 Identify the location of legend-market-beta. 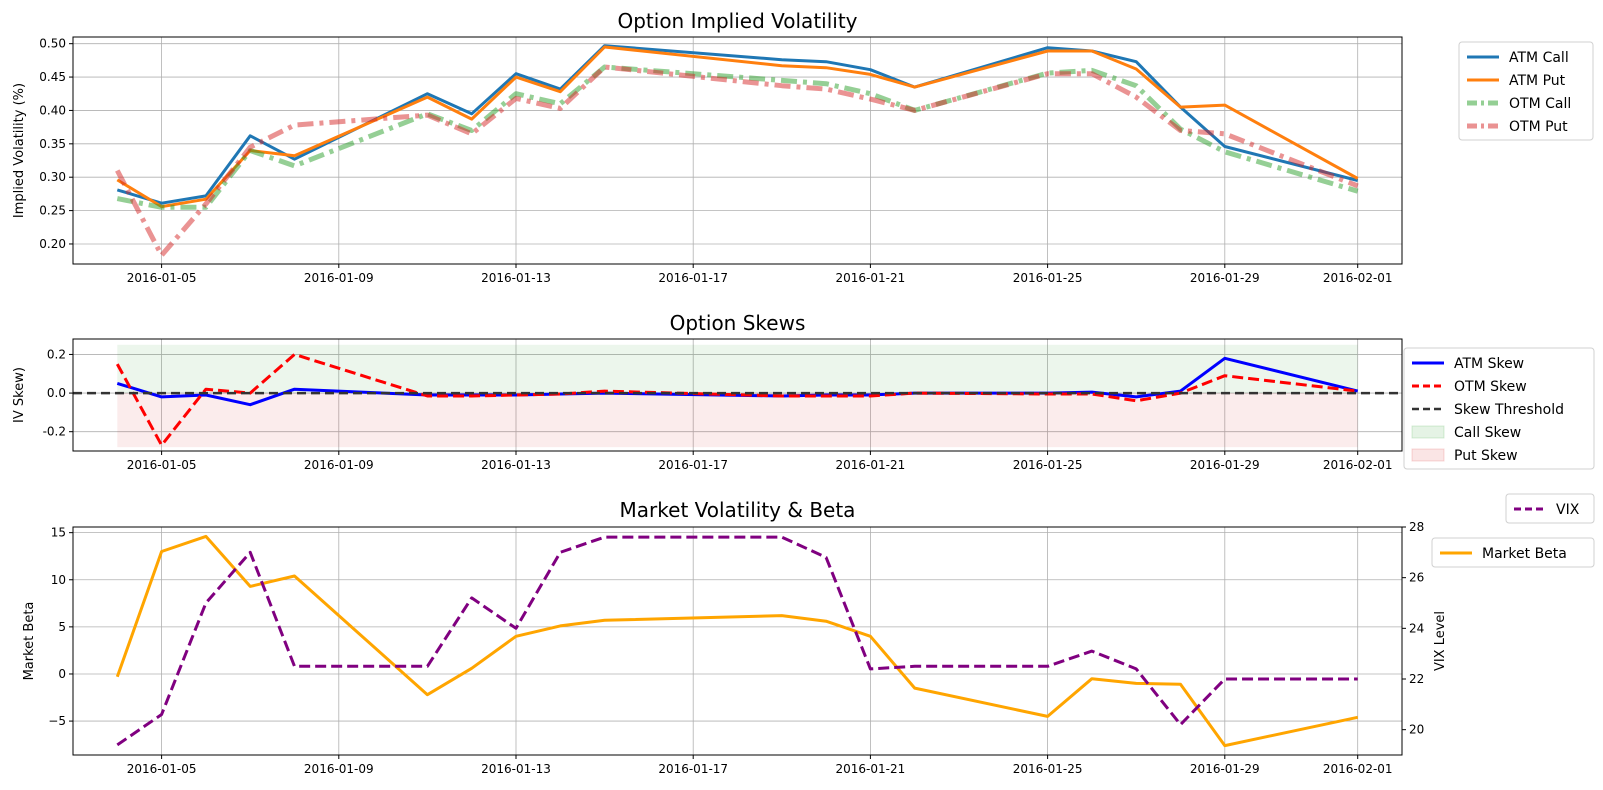
(1513, 552).